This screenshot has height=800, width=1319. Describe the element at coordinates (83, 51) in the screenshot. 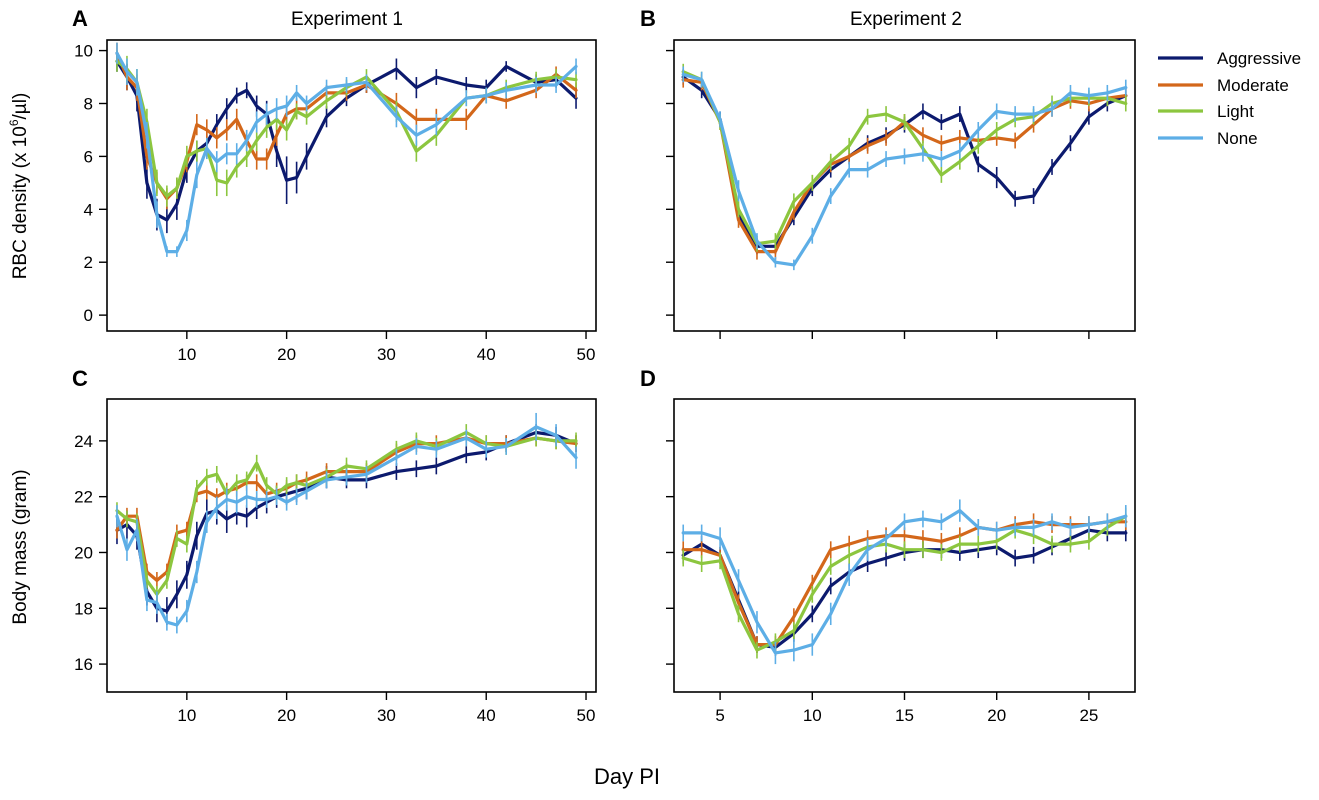

I see `panel-a-ytick-label: 10` at that location.